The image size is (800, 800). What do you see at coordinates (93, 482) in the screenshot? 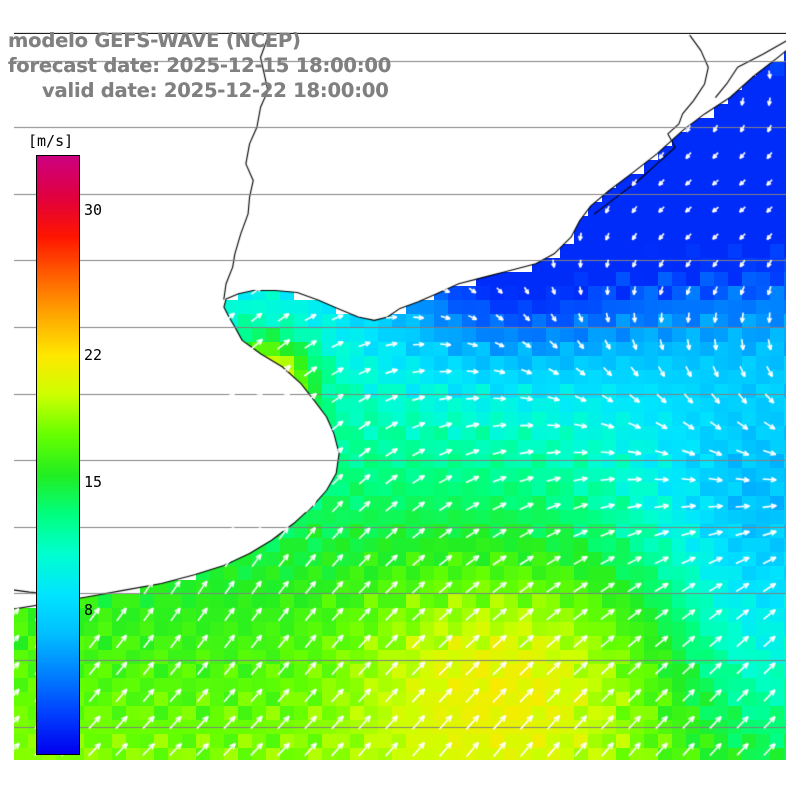
I see `colorbar-tick-15: 15` at bounding box center [93, 482].